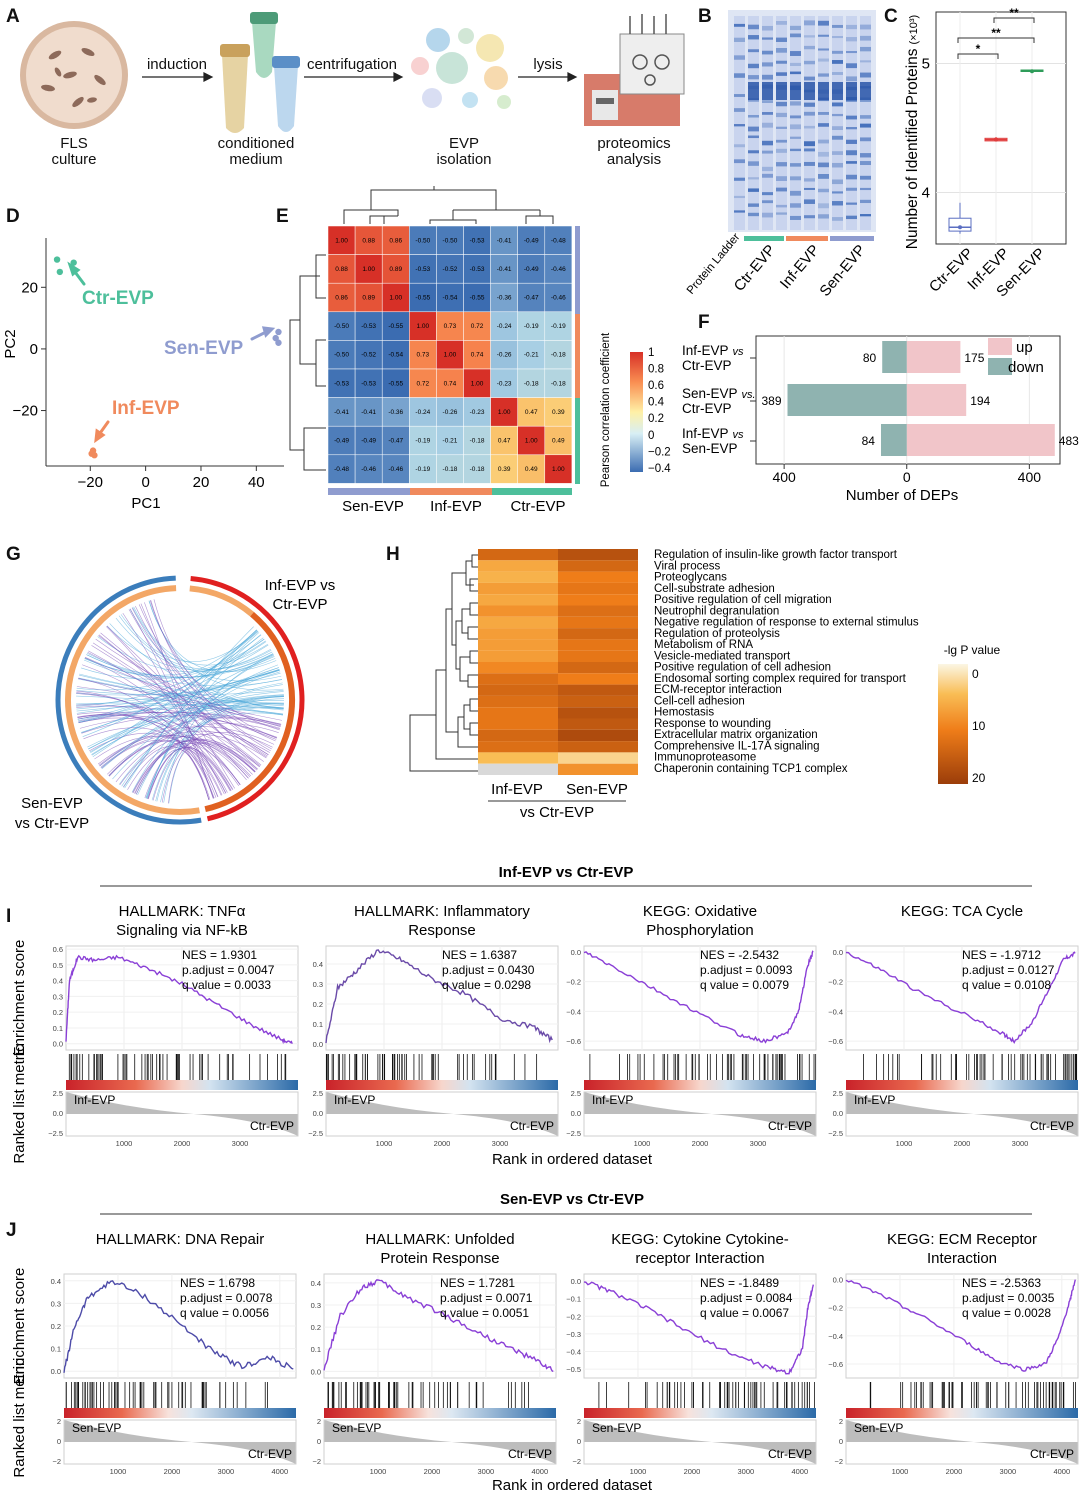 The height and width of the screenshot is (1495, 1080). I want to click on x-tick-label: 1000, so click(638, 1471).